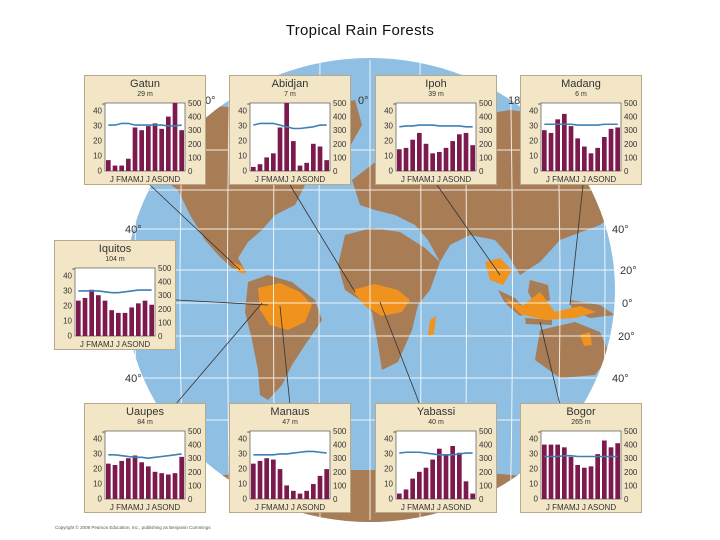 Image resolution: width=720 pixels, height=540 pixels. I want to click on station-elevation: 47 m, so click(290, 422).